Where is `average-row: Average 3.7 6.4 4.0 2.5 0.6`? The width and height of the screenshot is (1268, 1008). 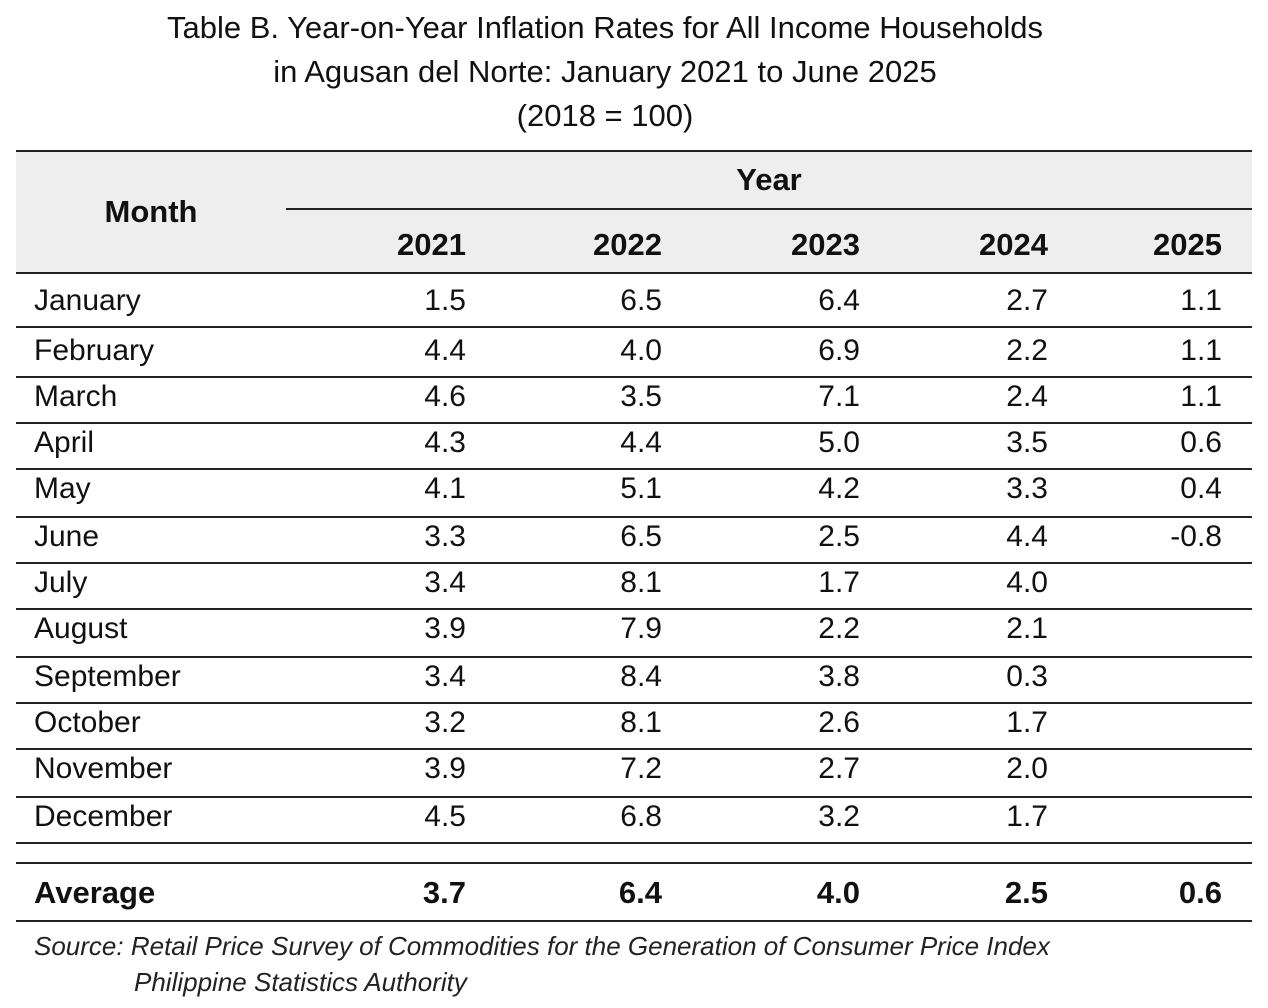 average-row: Average 3.7 6.4 4.0 2.5 0.6 is located at coordinates (634, 893).